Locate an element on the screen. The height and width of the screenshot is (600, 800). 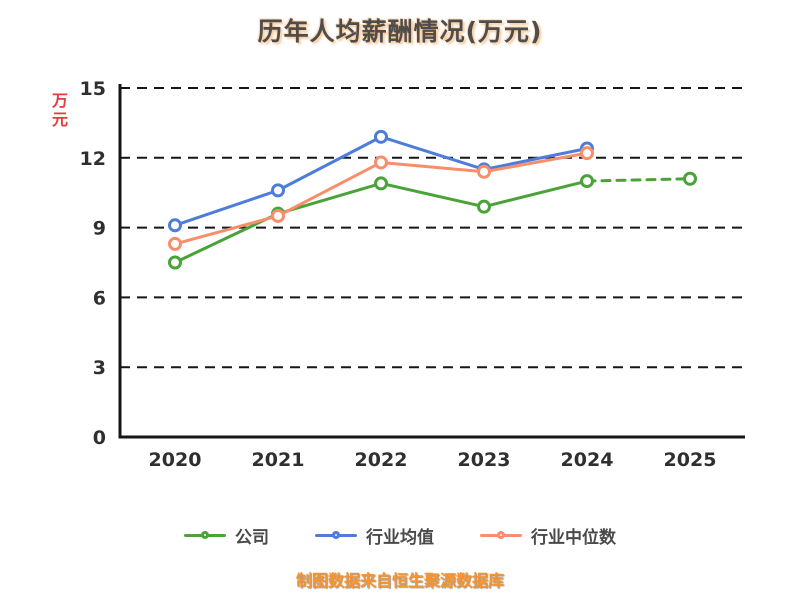
y-tick-label: 0 is located at coordinates (99, 438).